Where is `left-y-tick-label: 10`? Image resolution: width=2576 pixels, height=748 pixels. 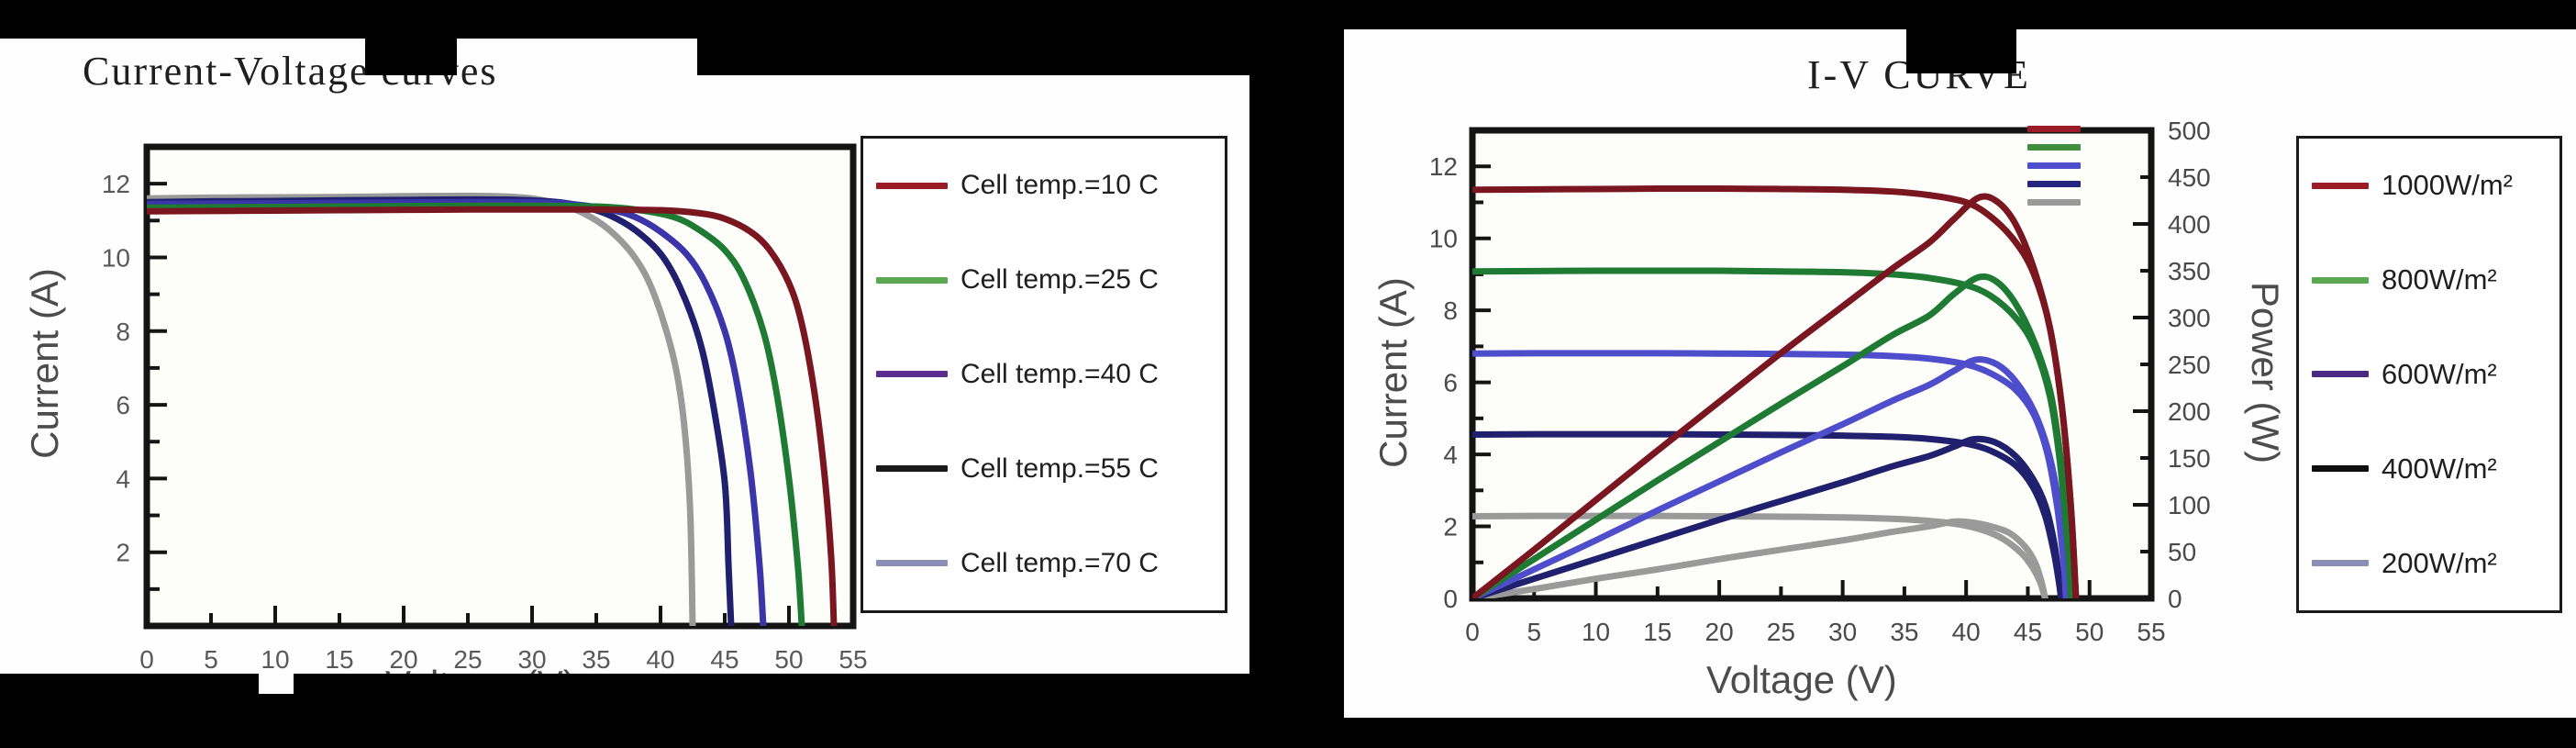 left-y-tick-label: 10 is located at coordinates (116, 257).